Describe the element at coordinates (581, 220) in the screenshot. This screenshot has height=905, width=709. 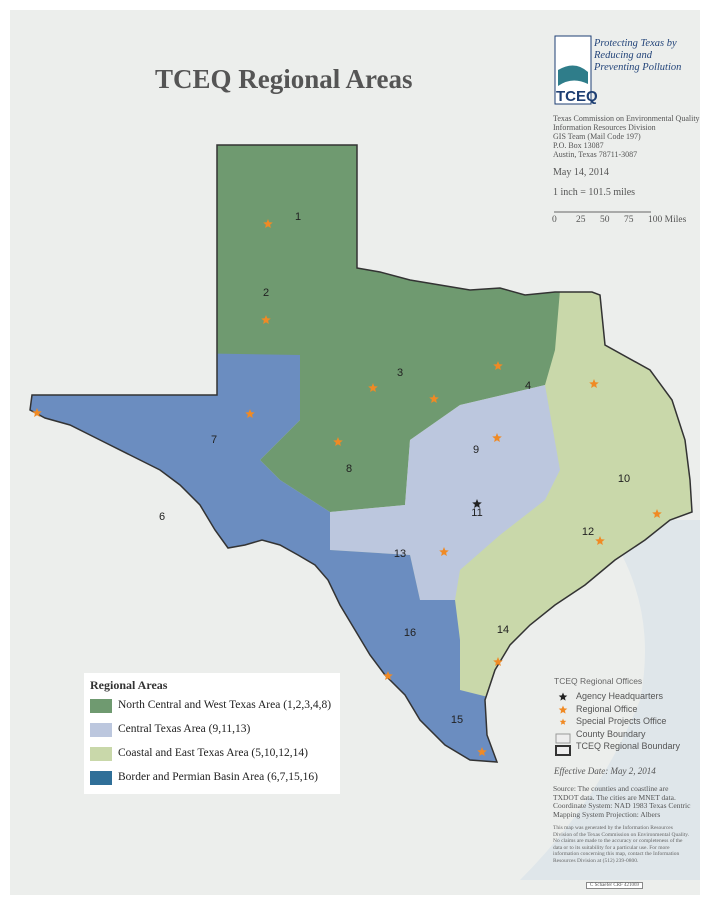
I see `scale-label: 25` at that location.